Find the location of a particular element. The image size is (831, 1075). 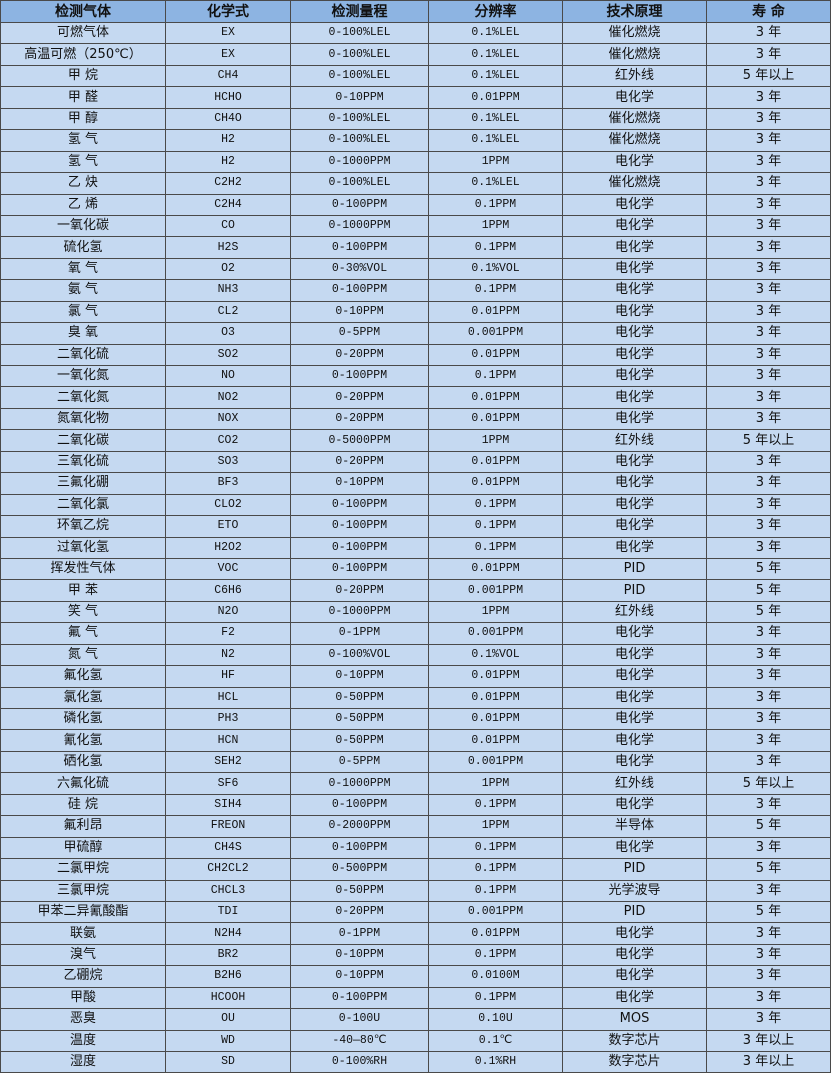

cell-gas-name: 甲 苯 is located at coordinates (83, 590).